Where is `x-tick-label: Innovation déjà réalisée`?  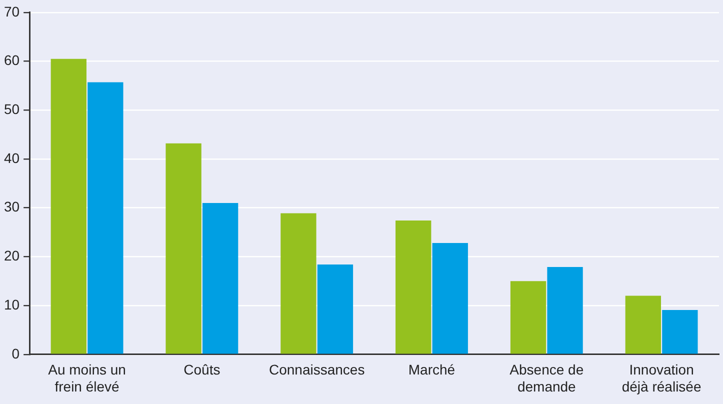 x-tick-label: Innovation déjà réalisée is located at coordinates (662, 378).